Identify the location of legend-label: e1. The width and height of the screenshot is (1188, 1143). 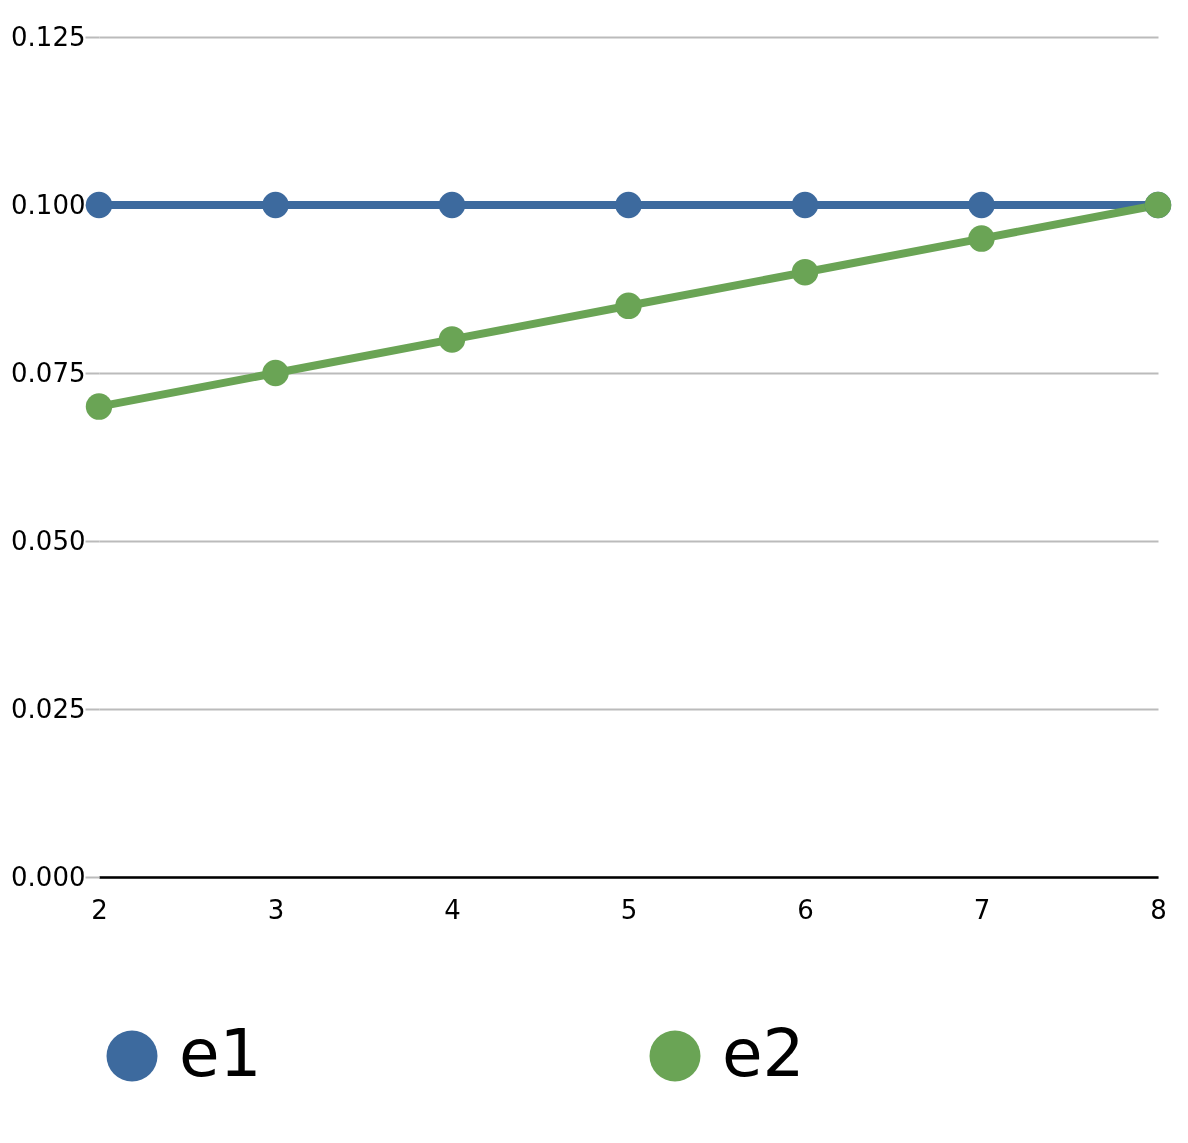
(220, 1053).